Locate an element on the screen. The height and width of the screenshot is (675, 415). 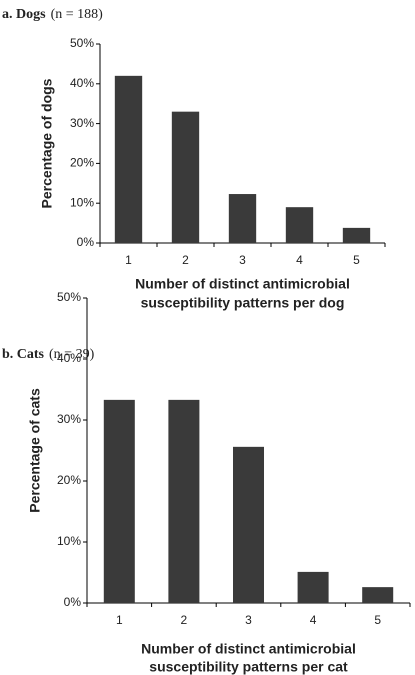
chart-title: b. Cats is located at coordinates (23, 354).